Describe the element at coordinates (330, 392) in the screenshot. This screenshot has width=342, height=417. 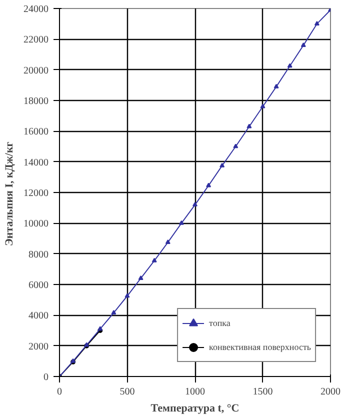
I see `x-tick-label: 2000` at that location.